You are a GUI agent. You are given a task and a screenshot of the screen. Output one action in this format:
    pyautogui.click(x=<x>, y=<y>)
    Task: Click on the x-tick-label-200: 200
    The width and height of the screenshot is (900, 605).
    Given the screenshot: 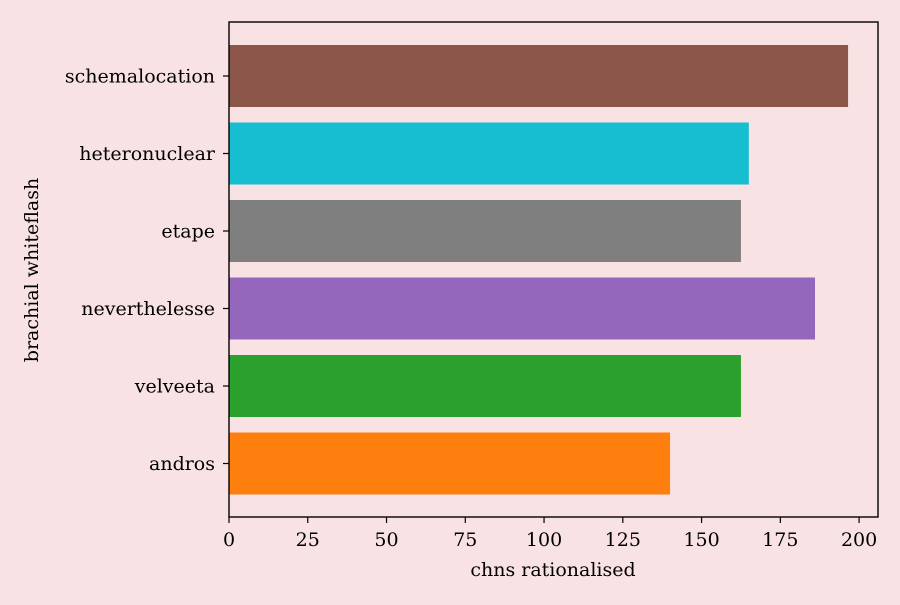 What is the action you would take?
    pyautogui.click(x=859, y=540)
    